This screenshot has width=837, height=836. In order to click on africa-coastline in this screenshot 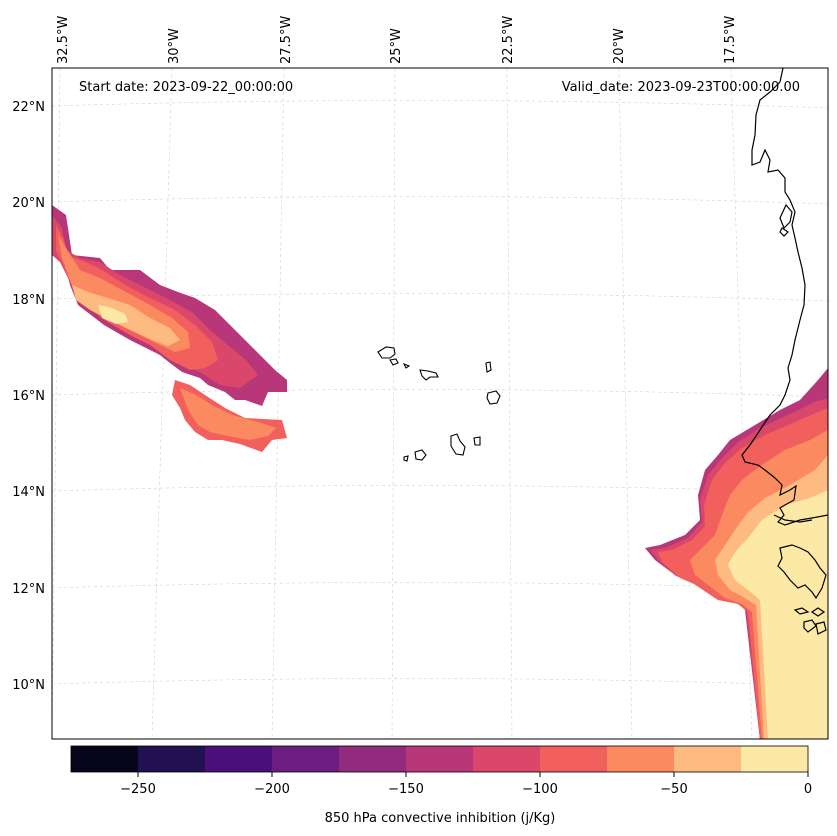, I will do `click(784, 297)`.